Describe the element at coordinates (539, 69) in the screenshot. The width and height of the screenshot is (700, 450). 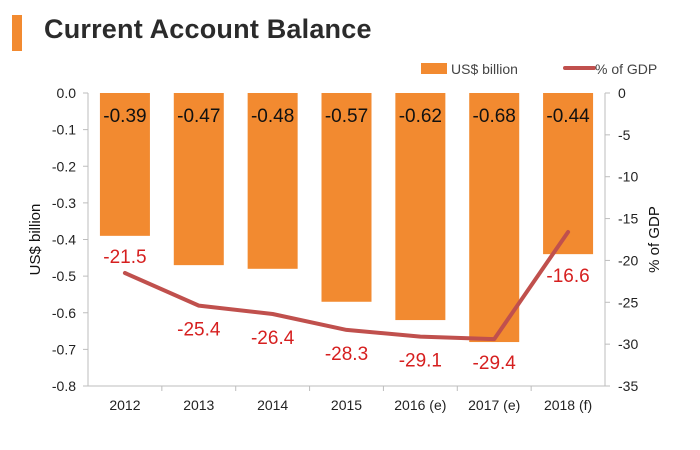
I see `legend: US$ billion % of GDP` at that location.